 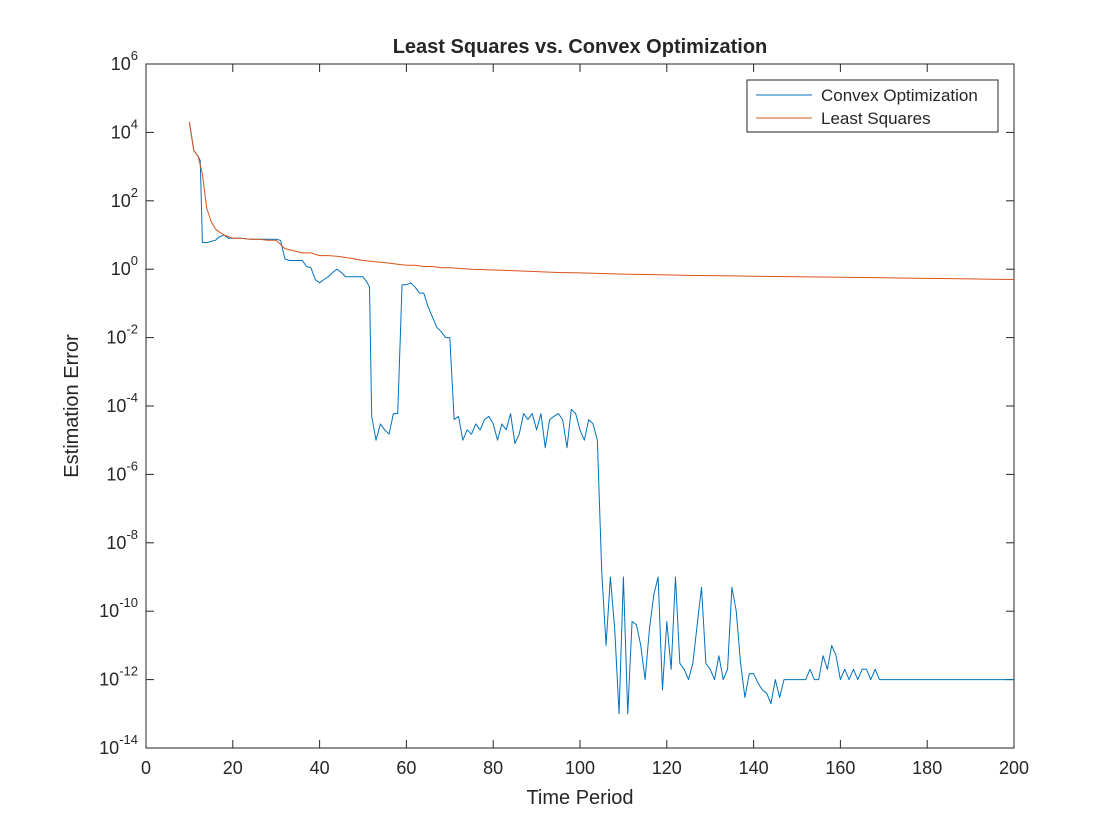 What do you see at coordinates (601, 201) in the screenshot?
I see `series-line-least-squares` at bounding box center [601, 201].